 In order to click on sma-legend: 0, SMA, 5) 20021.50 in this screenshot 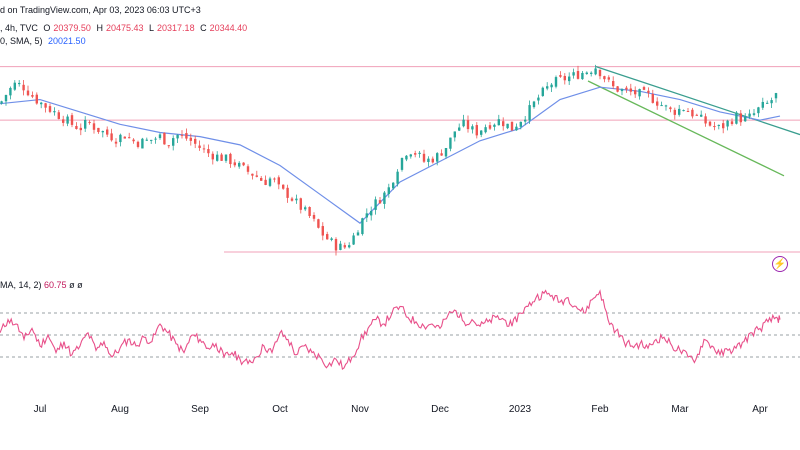, I will do `click(44, 41)`.